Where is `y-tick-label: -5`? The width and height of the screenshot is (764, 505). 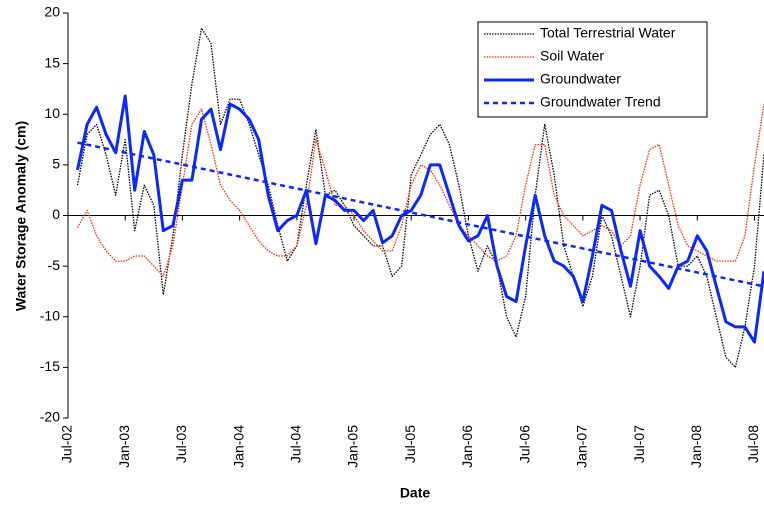
y-tick-label: -5 is located at coordinates (54, 265).